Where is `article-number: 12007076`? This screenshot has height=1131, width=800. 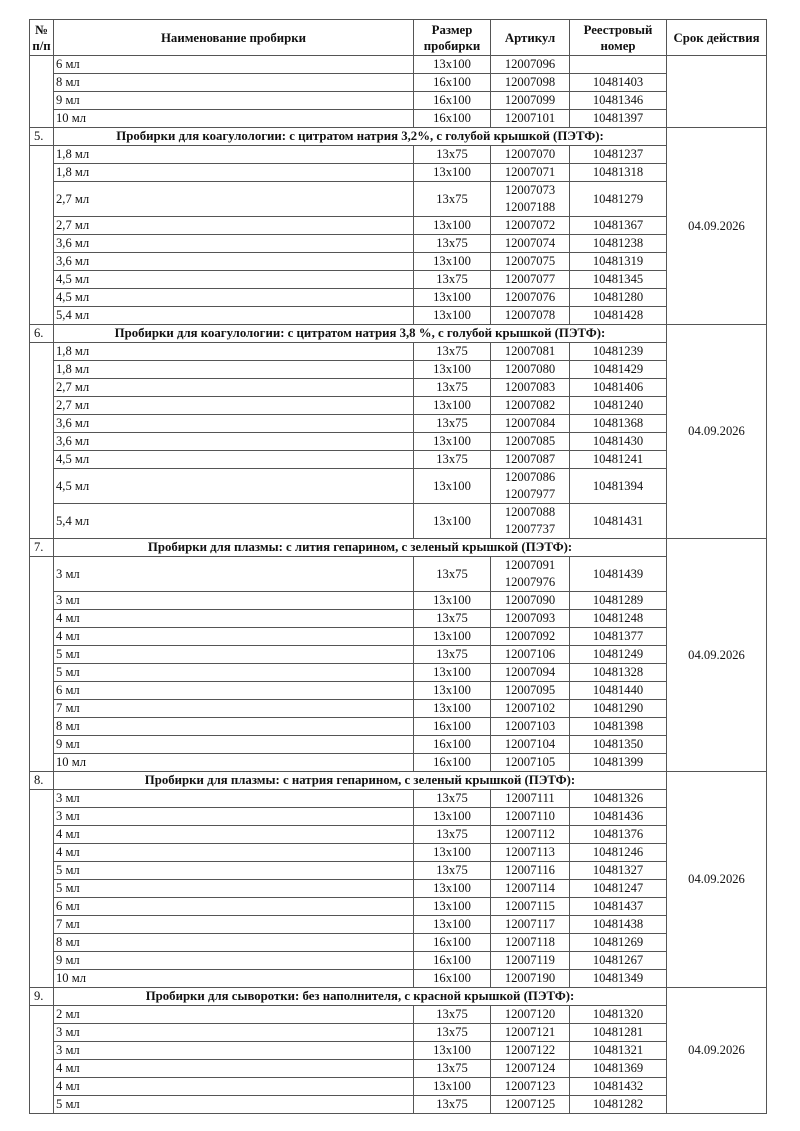
article-number: 12007076 is located at coordinates (530, 297).